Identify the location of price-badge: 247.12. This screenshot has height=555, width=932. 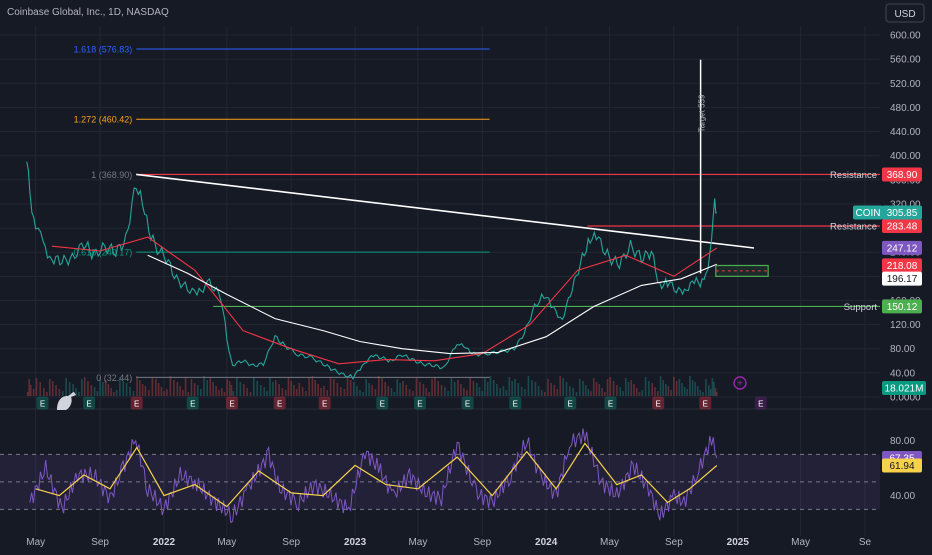
(902, 248).